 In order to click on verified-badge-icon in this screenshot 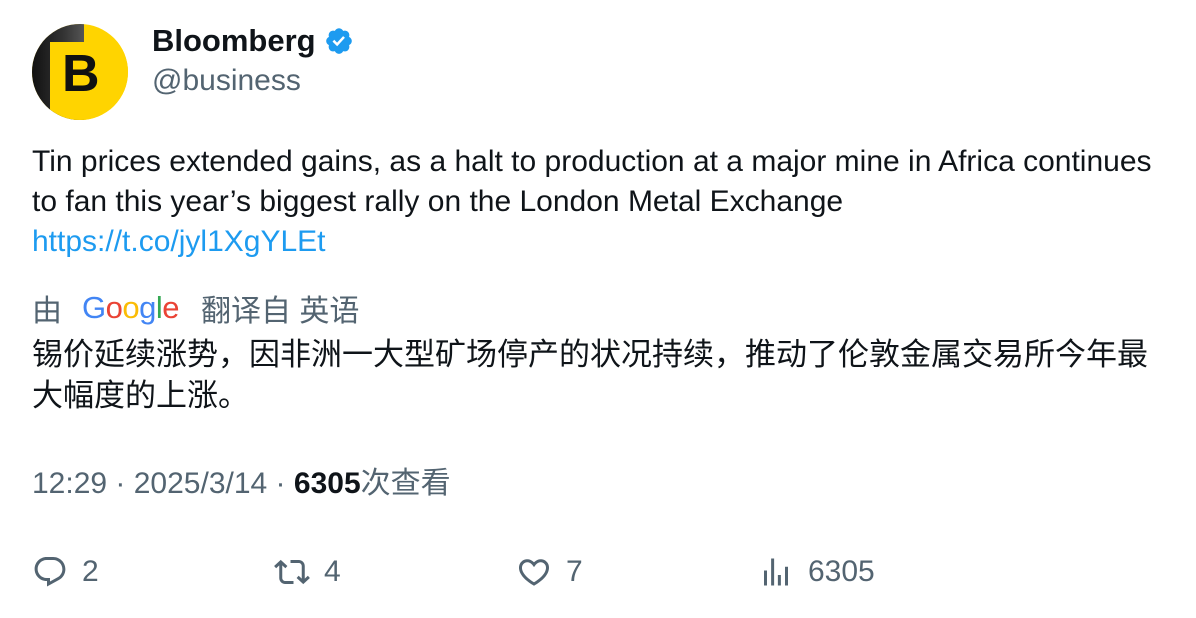, I will do `click(338, 41)`.